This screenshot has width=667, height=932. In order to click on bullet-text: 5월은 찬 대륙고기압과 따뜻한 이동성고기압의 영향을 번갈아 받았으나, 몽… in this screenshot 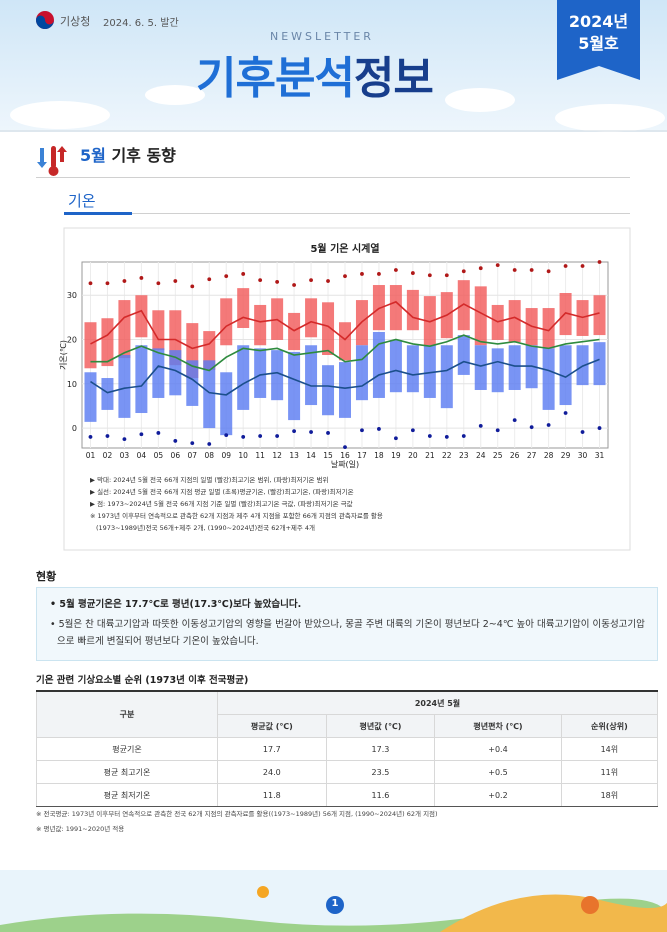, I will do `click(351, 633)`.